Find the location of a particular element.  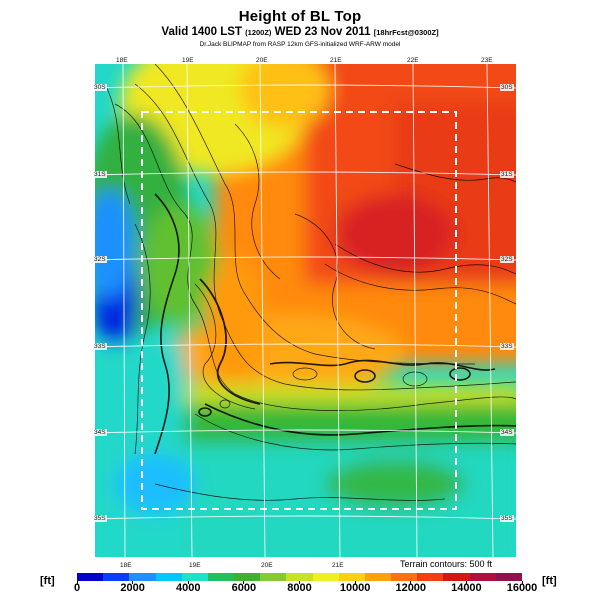

forecast-hour: [18hrFcst@0300Z] is located at coordinates (406, 32).